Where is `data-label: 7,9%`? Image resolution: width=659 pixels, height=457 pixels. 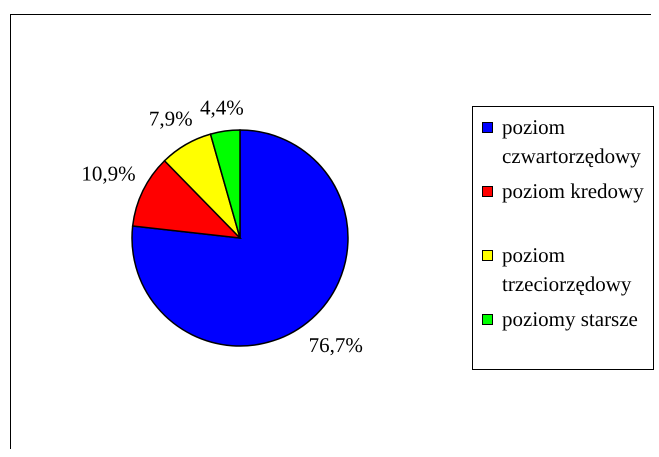
data-label: 7,9% is located at coordinates (170, 118).